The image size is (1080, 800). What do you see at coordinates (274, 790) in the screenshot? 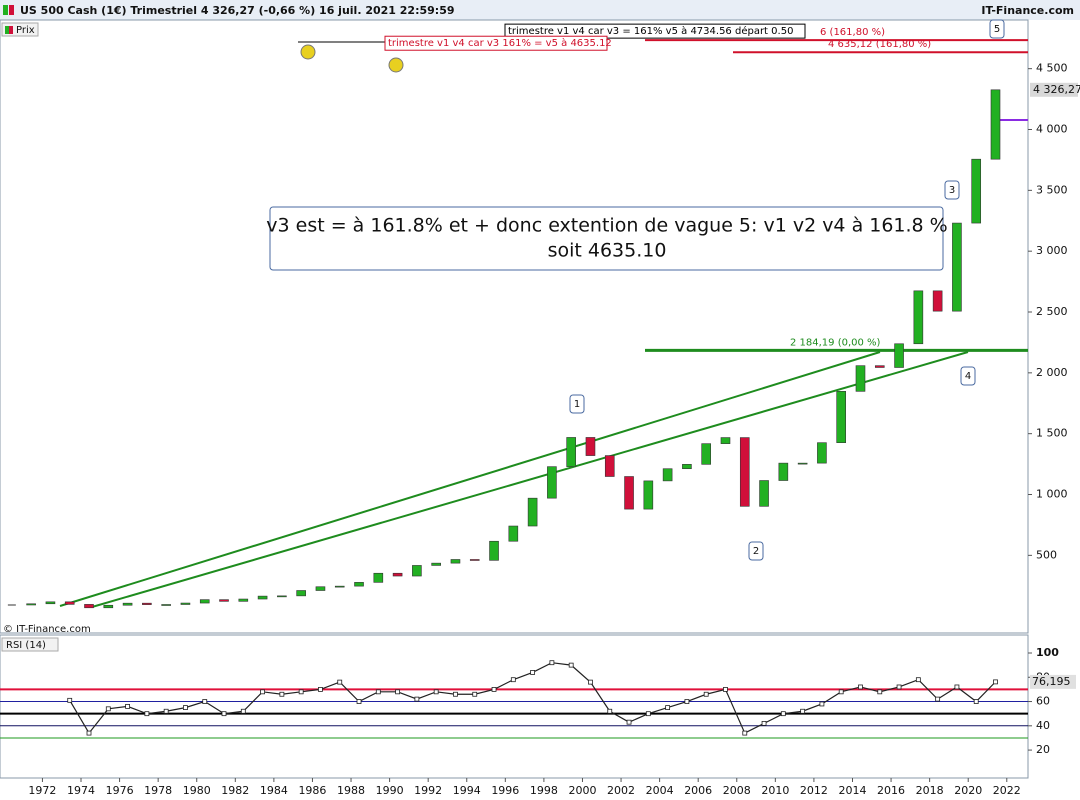
I see `x-tick-label: 1984` at bounding box center [274, 790].